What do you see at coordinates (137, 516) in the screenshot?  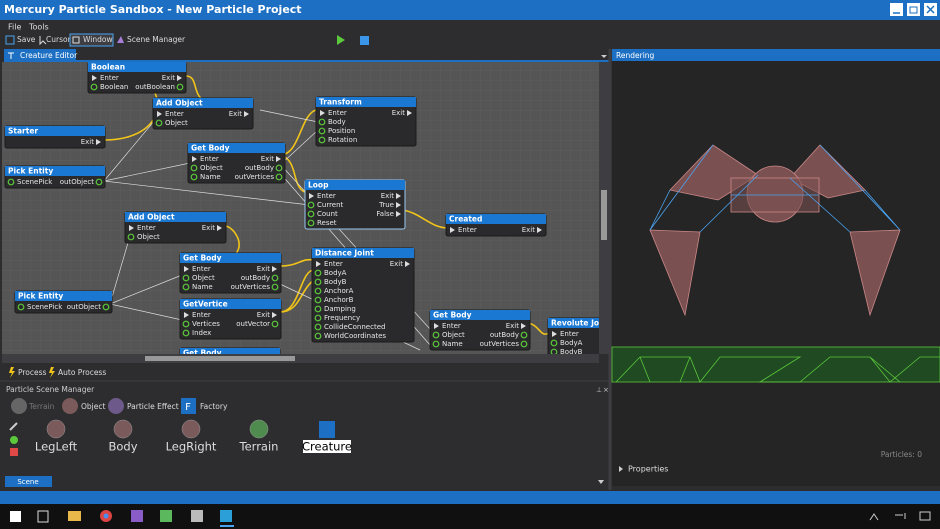 I see `vs-icon` at bounding box center [137, 516].